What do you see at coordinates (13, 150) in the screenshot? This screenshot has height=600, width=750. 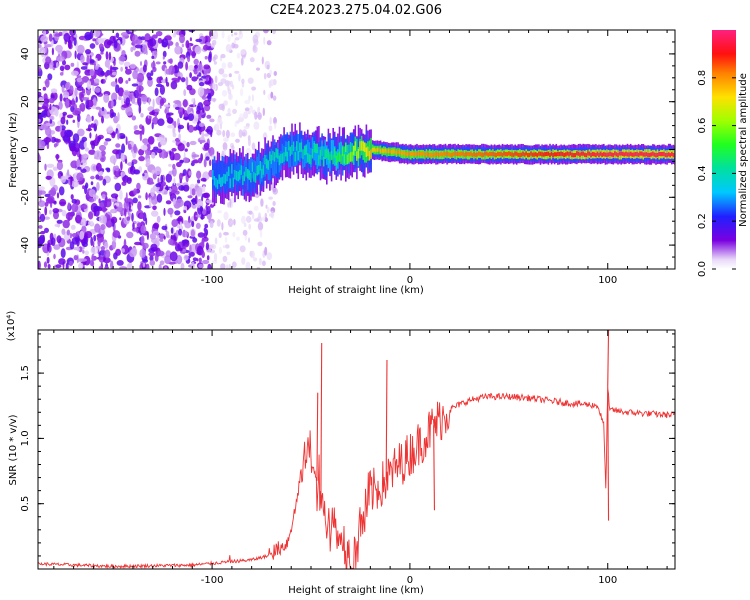 I see `spectrogram-y-label: Frequency (Hz)` at bounding box center [13, 150].